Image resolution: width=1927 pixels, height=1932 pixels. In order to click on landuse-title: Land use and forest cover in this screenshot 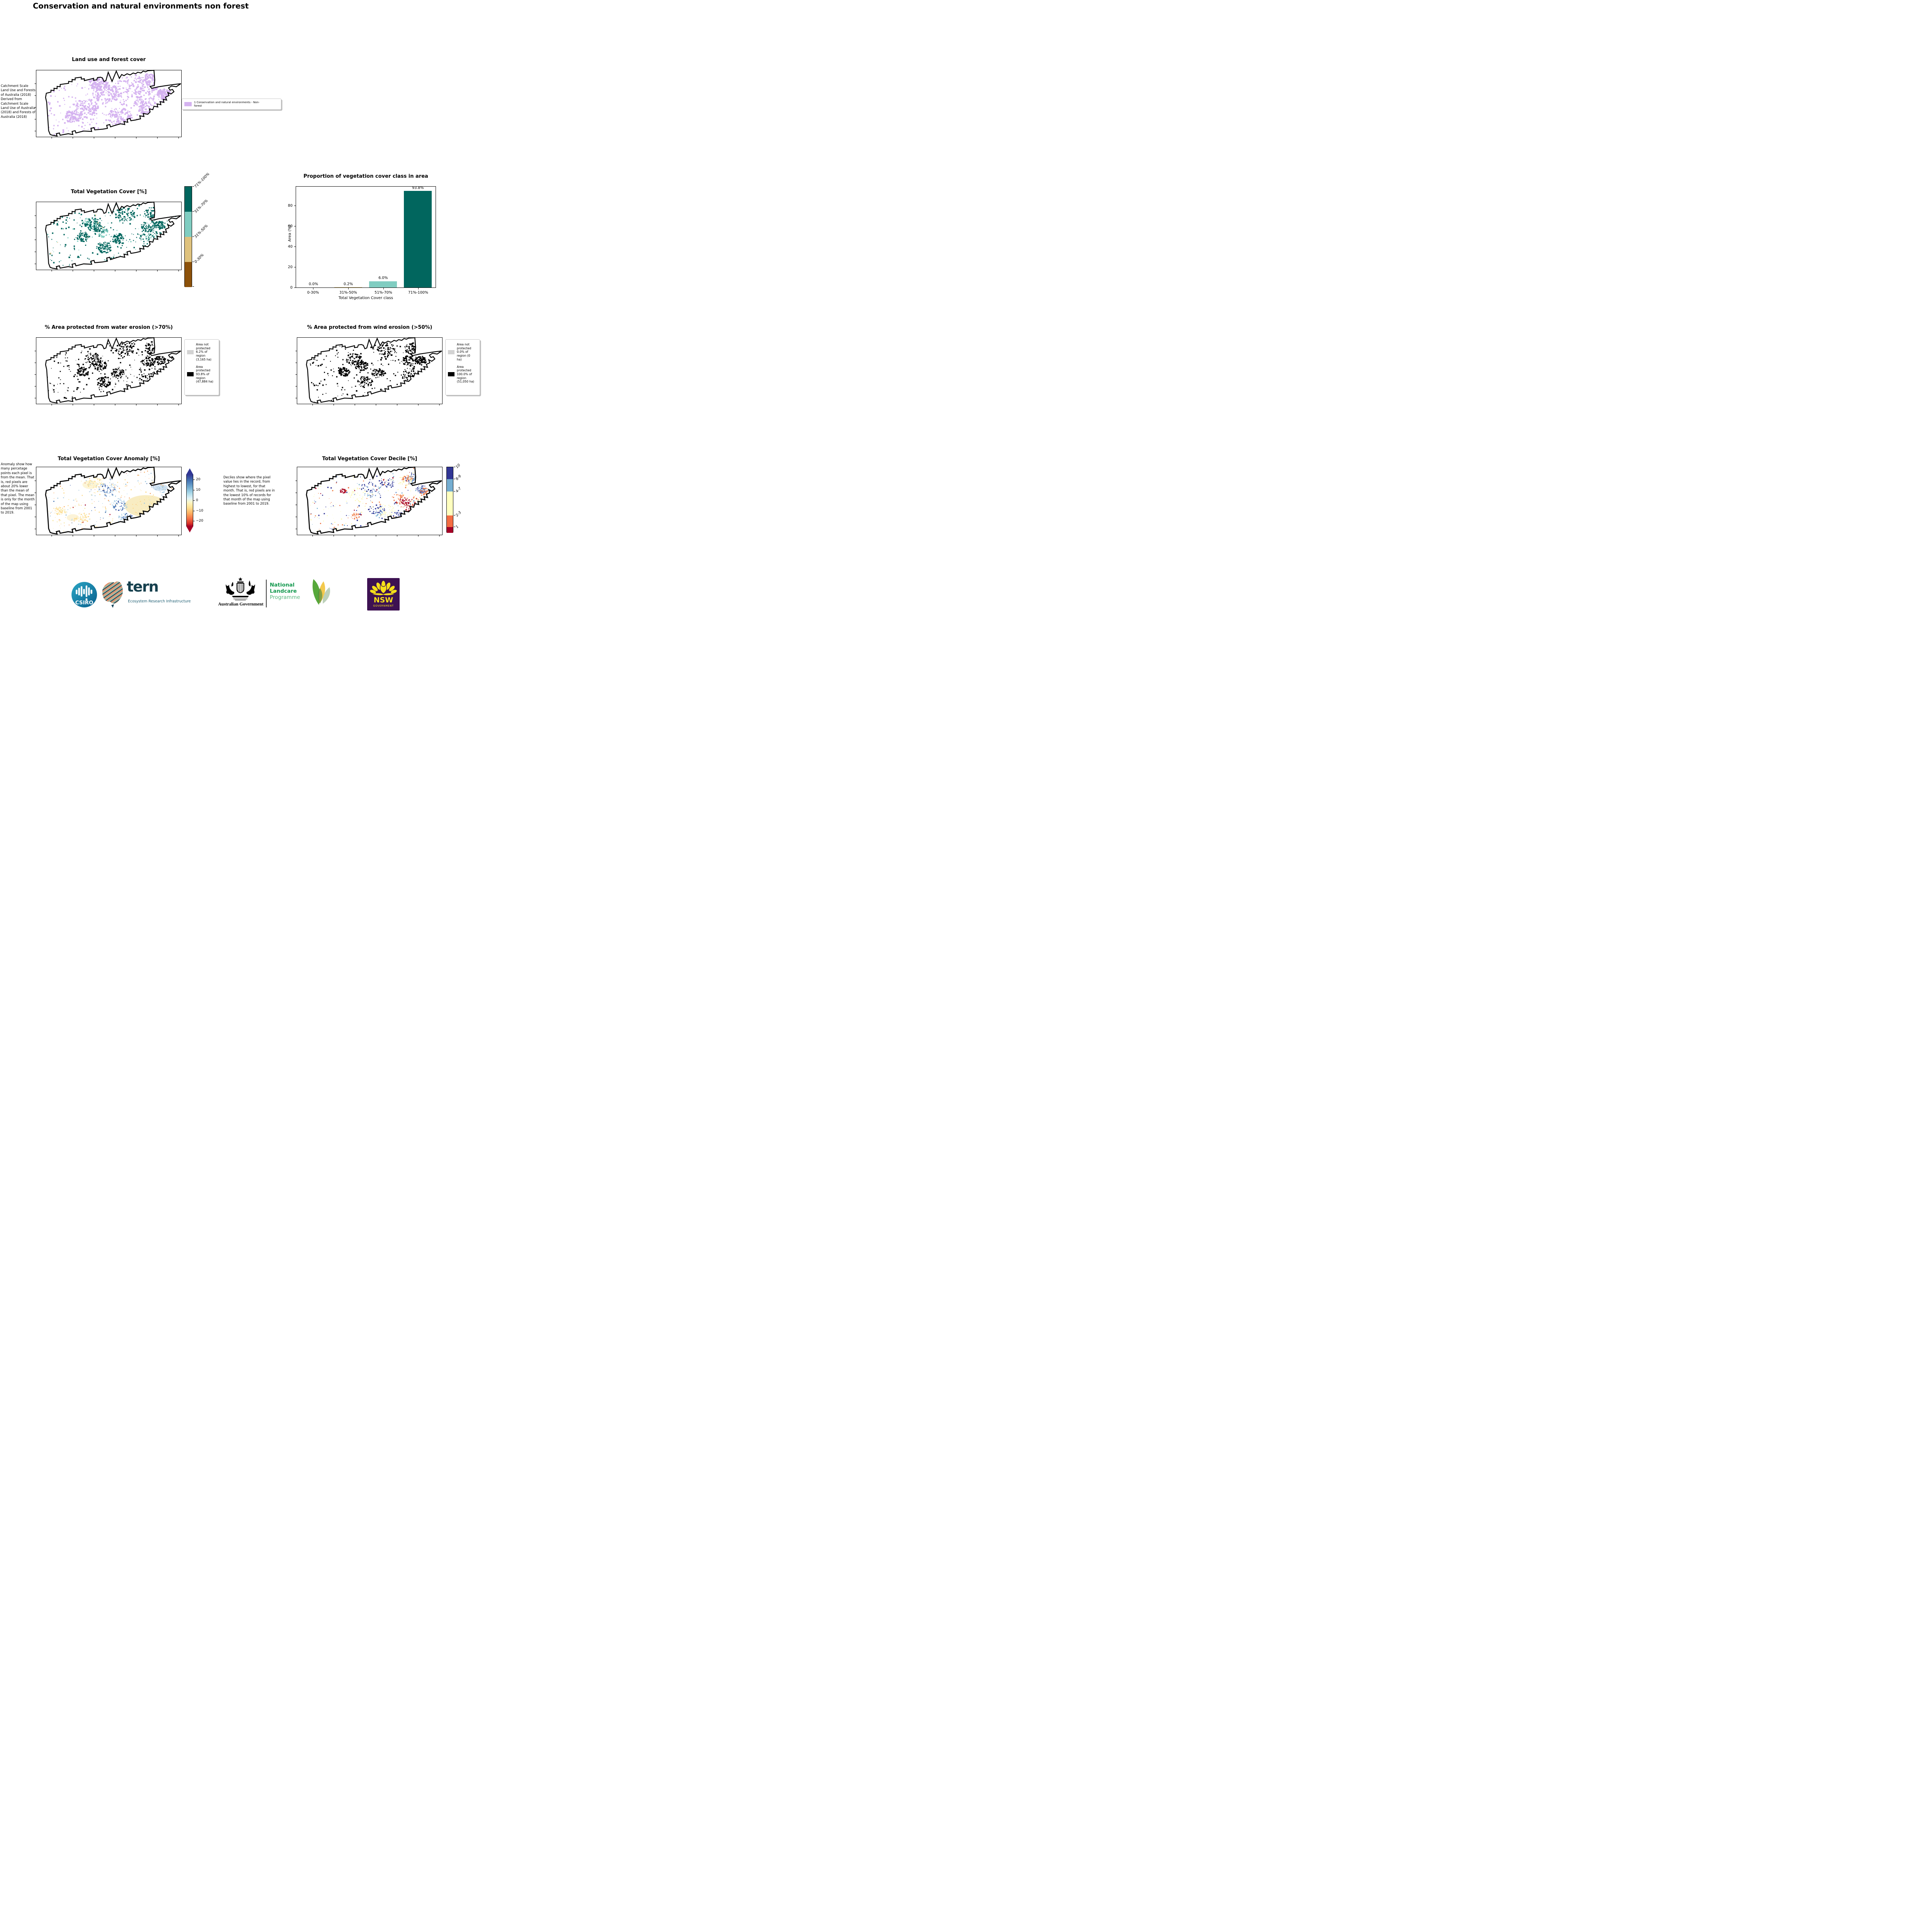, I will do `click(109, 60)`.